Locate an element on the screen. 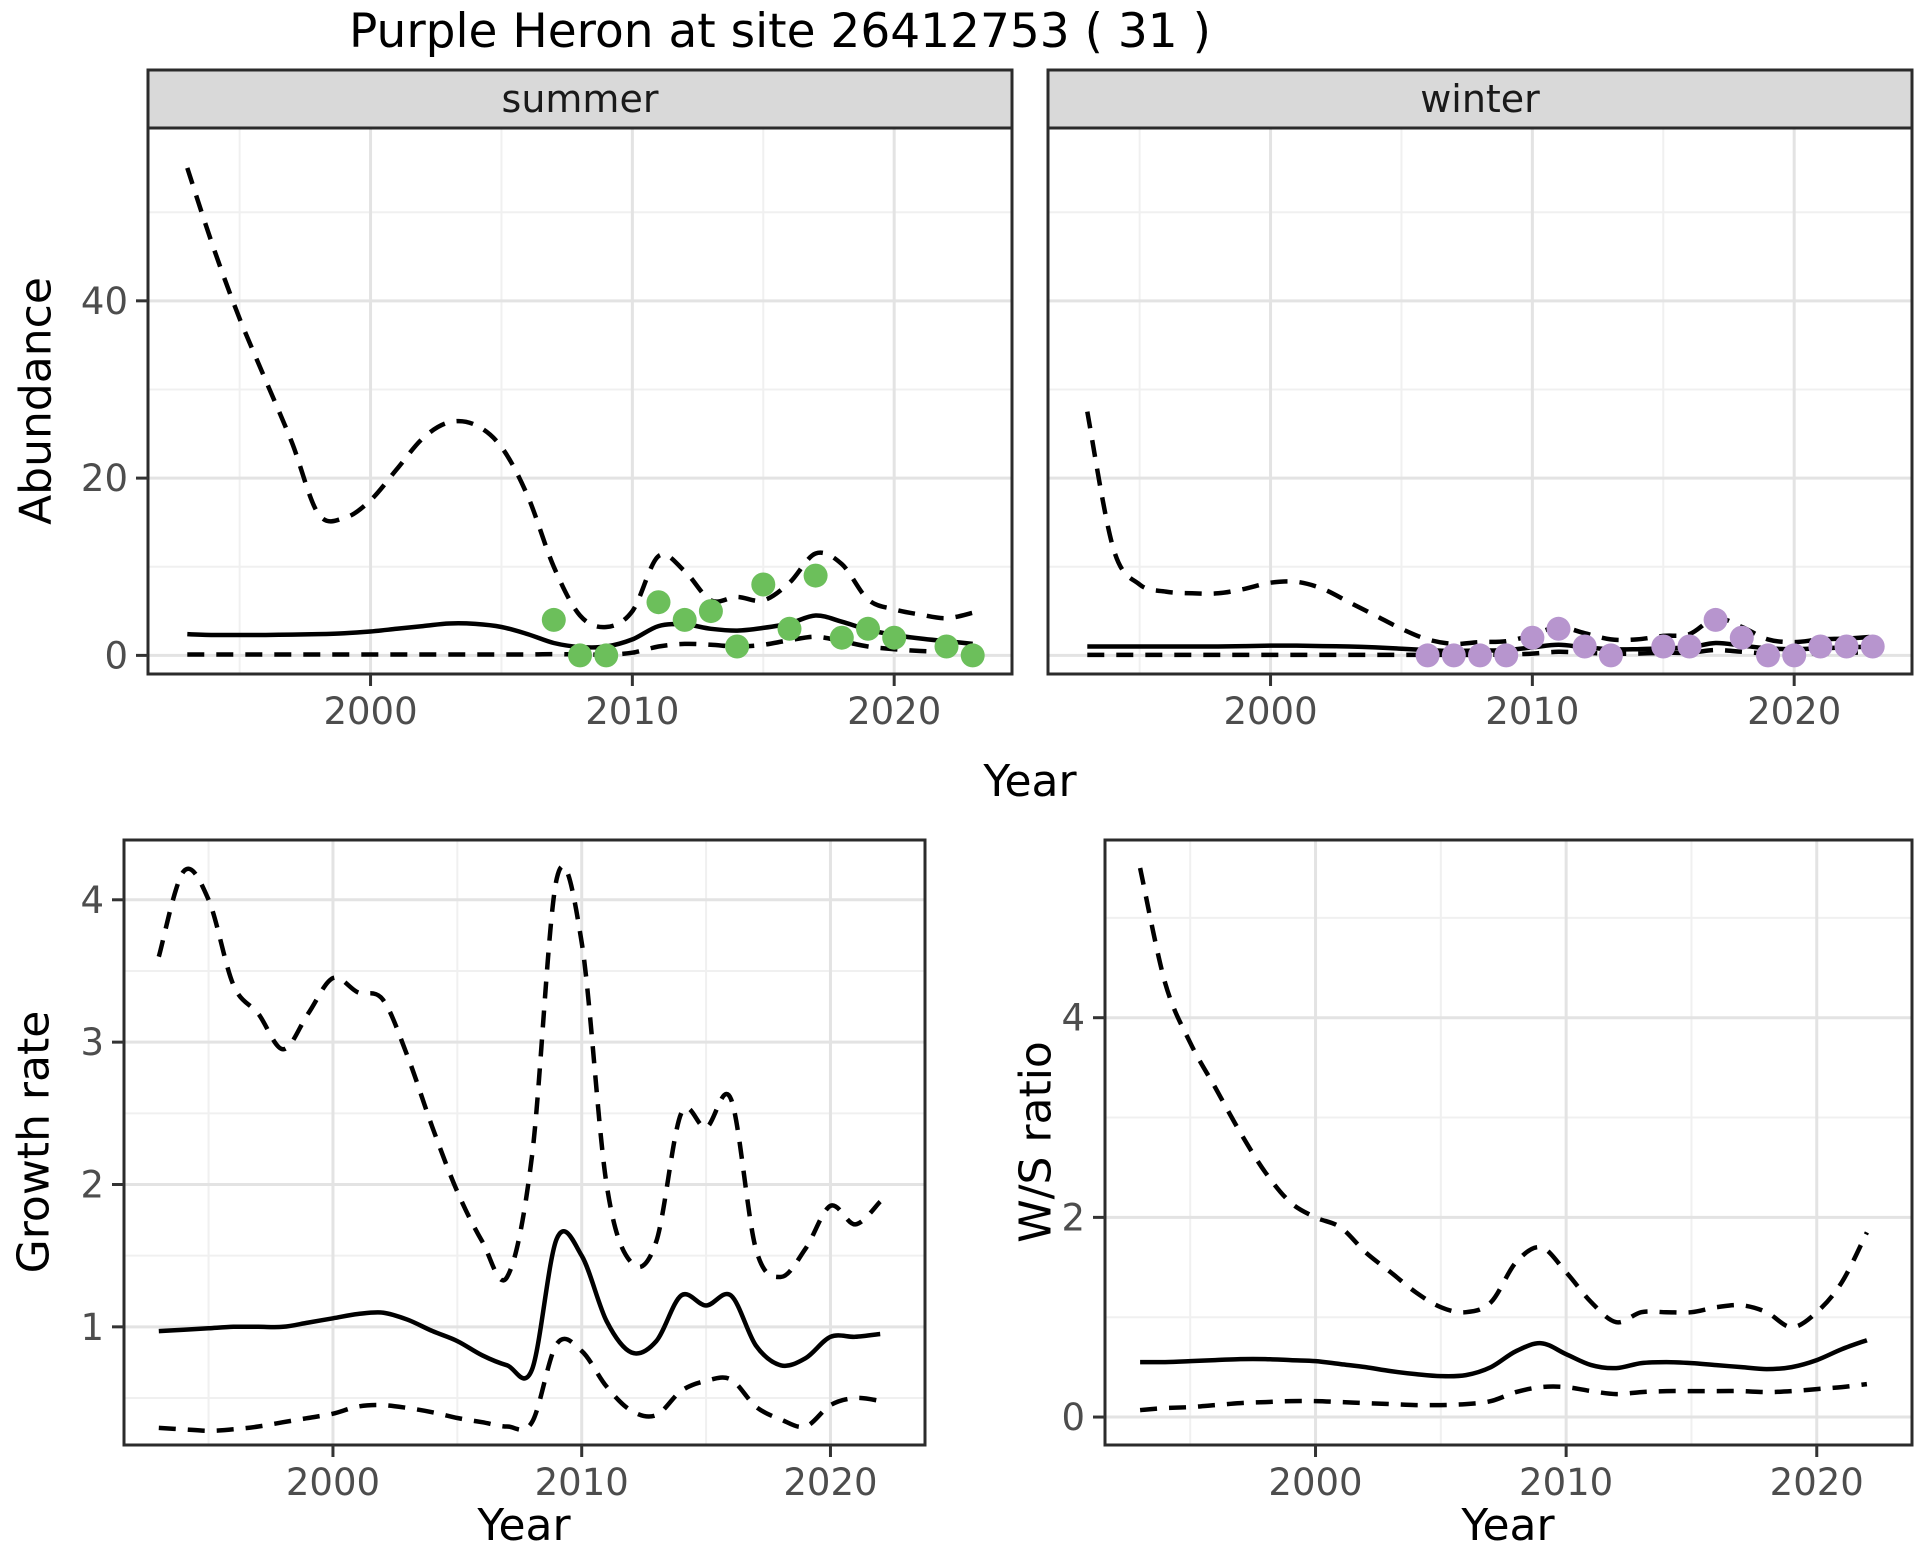  x-axis-title-year-growth: Year is located at coordinates (524, 1525).